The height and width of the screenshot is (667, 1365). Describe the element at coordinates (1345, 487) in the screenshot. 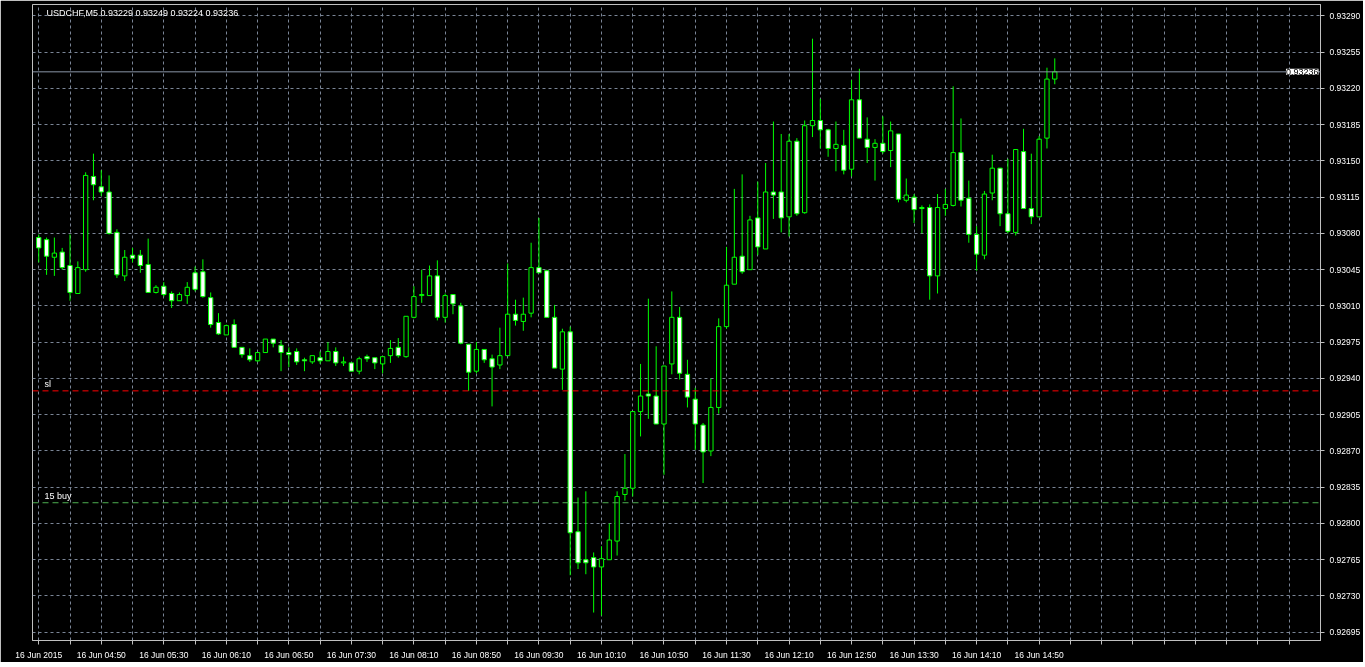

I see `y-tick-label: 0.92835` at that location.